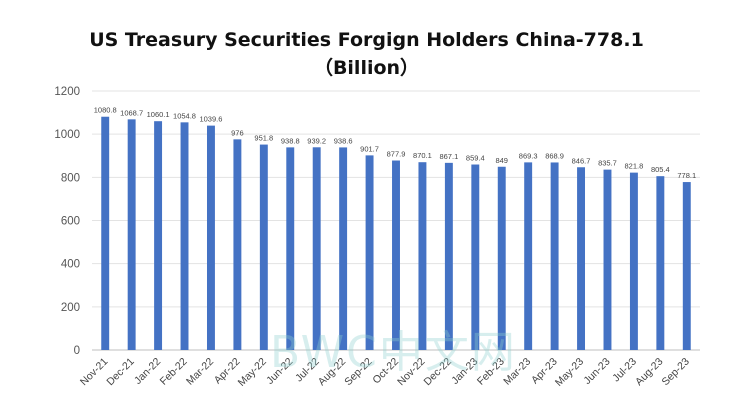 The height and width of the screenshot is (408, 733). What do you see at coordinates (70, 265) in the screenshot?
I see `y-tick-label: 400` at bounding box center [70, 265].